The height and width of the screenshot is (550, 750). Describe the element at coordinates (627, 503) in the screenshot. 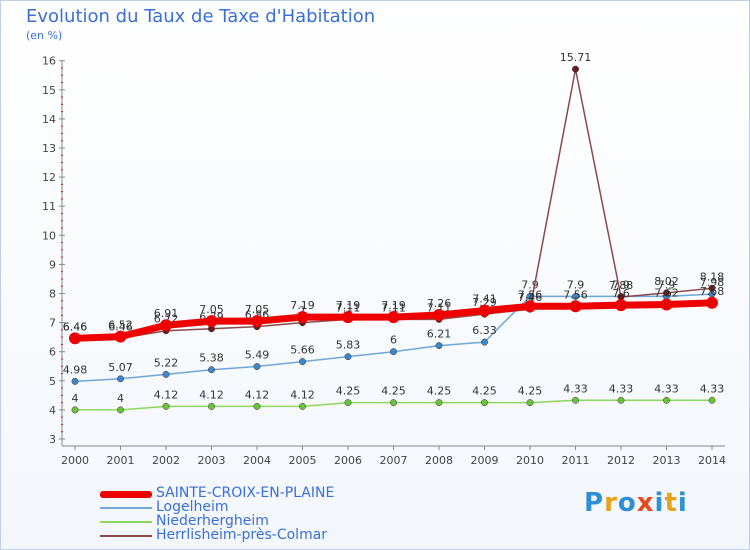

I see `logo-letter: o` at that location.